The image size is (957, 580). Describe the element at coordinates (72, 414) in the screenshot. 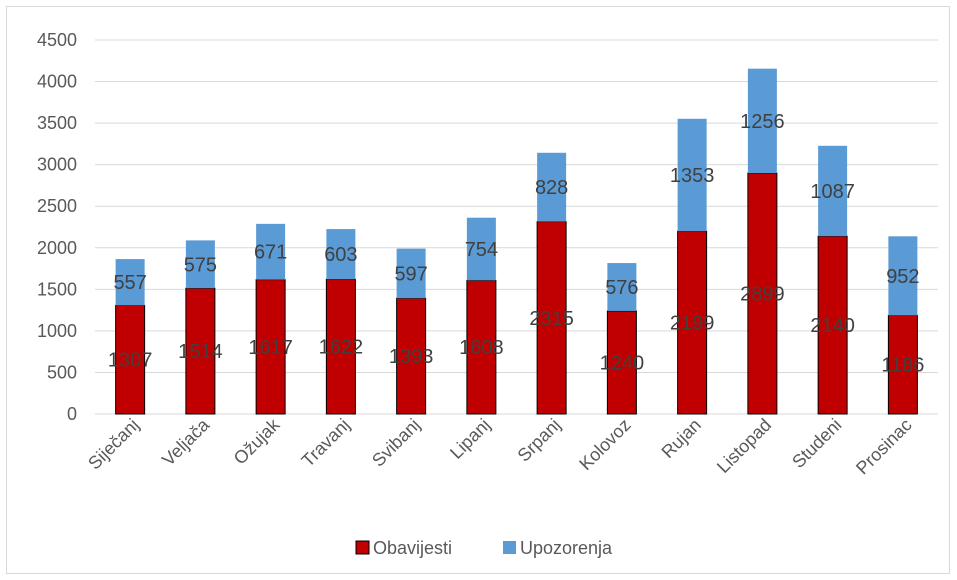

I see `y-tick-label: 0` at that location.